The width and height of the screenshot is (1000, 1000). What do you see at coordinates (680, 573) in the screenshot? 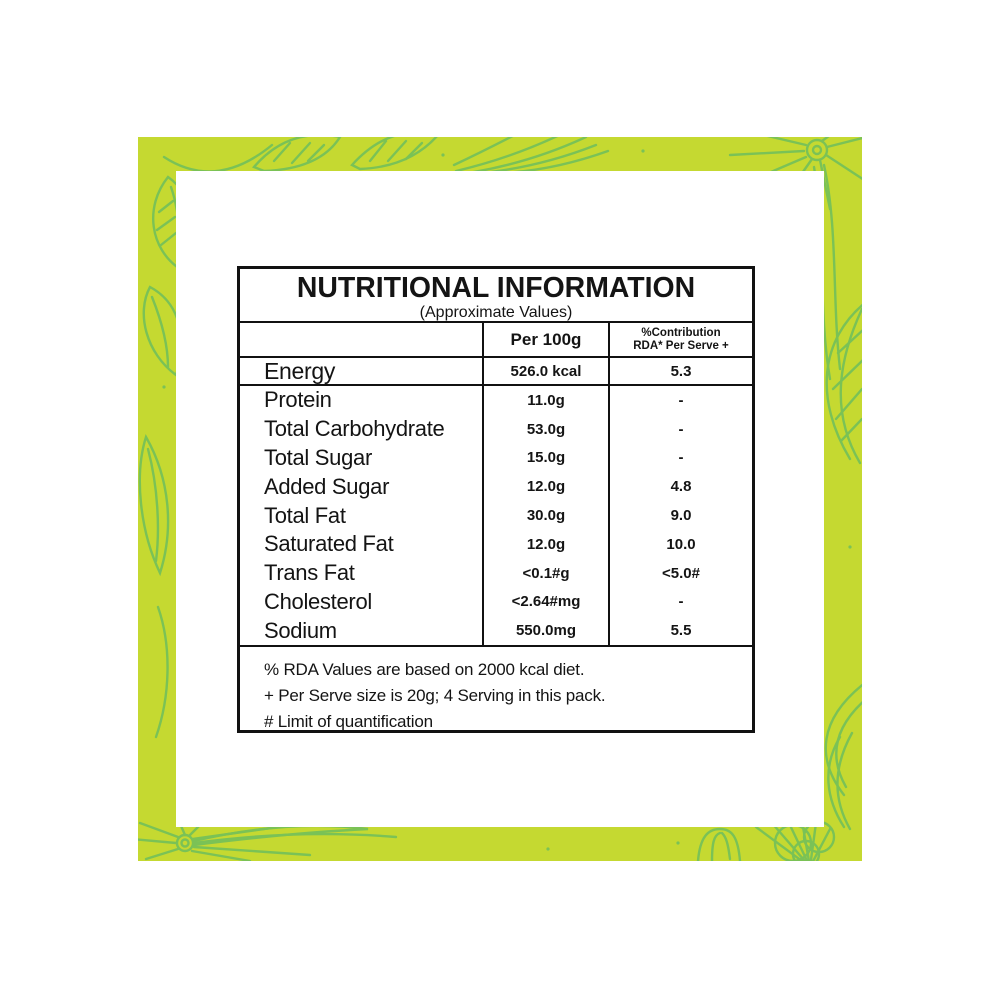
I see `row-rda-value: <5.0#` at bounding box center [680, 573].